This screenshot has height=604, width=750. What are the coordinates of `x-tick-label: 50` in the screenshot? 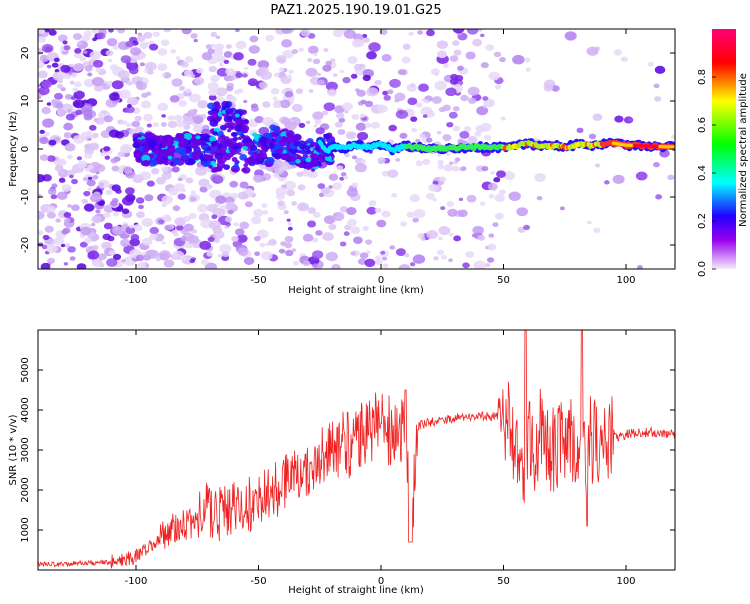 It's located at (503, 581).